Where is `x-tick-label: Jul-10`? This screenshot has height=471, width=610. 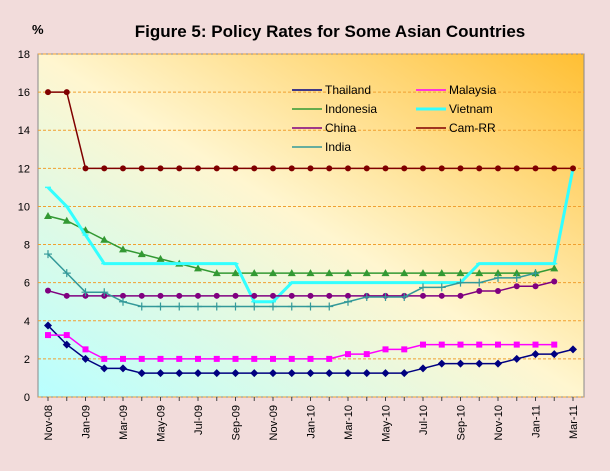
x-tick-label: Jul-10 is located at coordinates (424, 420).